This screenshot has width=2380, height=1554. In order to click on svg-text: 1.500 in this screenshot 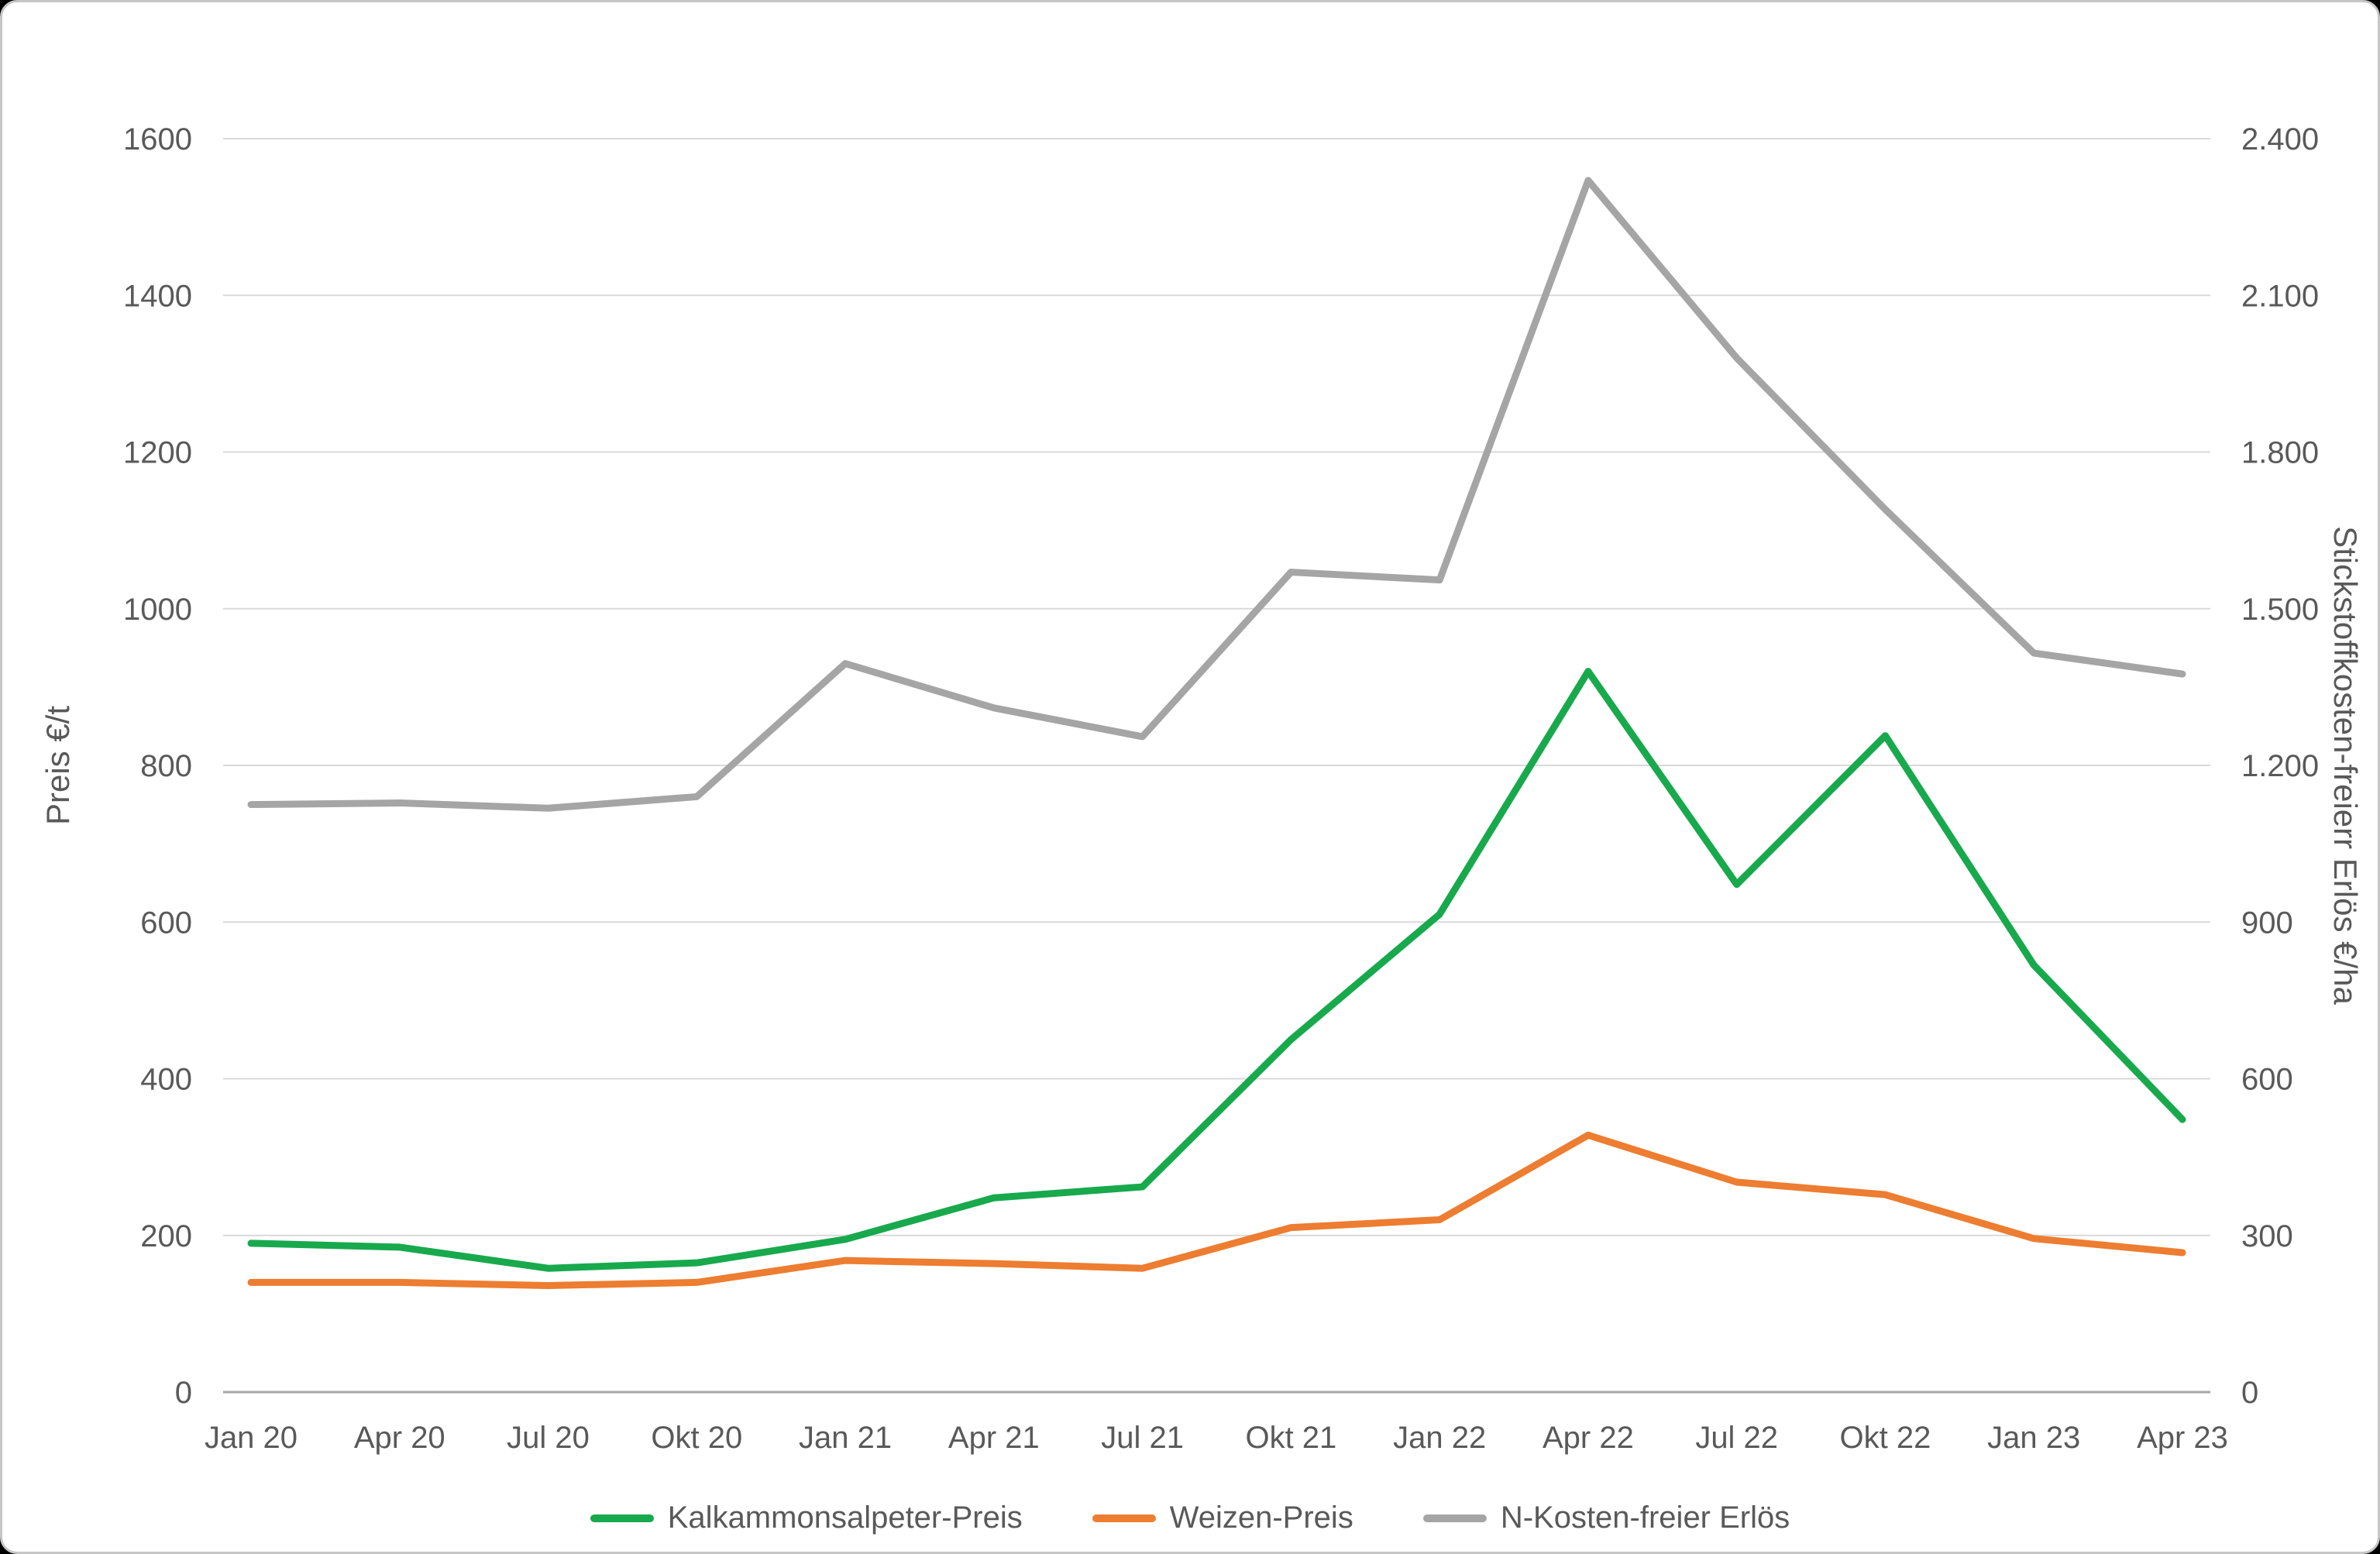, I will do `click(2280, 610)`.